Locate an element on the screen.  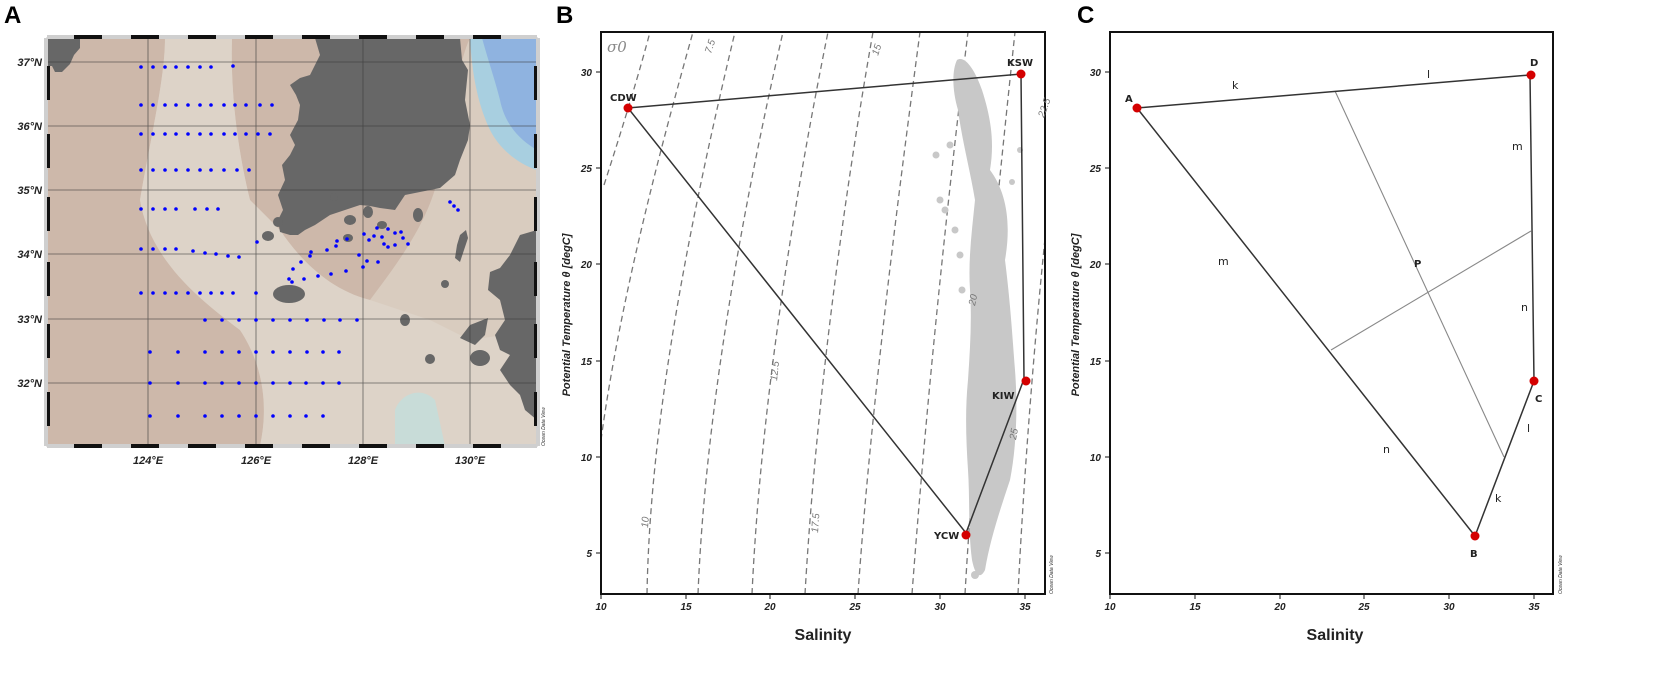
land-kyushu is located at coordinates (512, 325).